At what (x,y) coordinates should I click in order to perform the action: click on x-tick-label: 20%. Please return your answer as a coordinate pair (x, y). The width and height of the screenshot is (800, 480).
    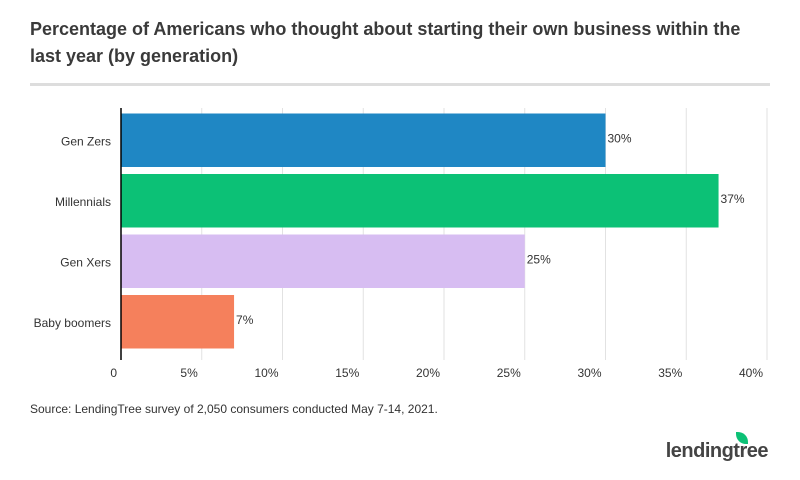
    Looking at the image, I should click on (428, 373).